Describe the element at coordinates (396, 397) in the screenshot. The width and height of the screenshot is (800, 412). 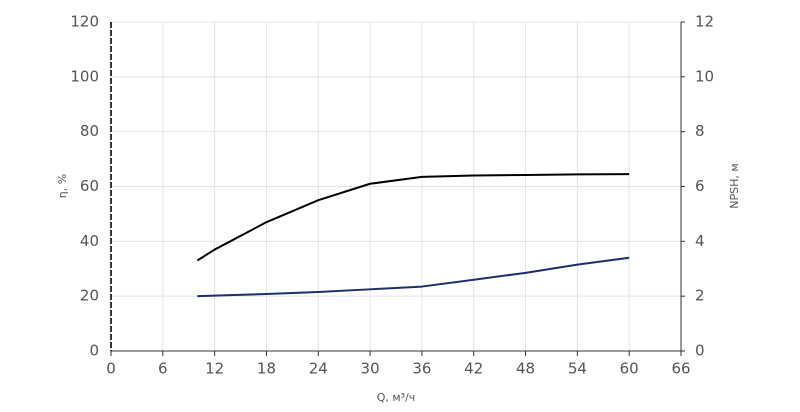
I see `x-axis-title: Q, м³/ч` at that location.